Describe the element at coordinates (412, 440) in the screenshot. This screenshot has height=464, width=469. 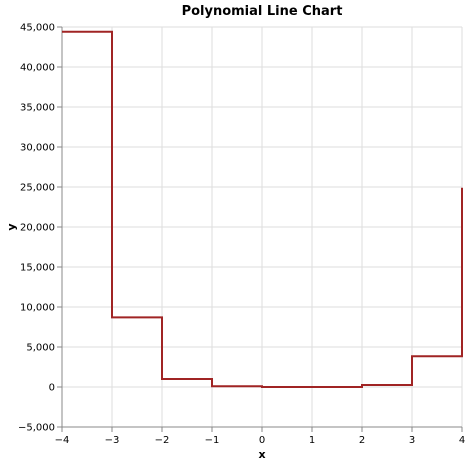
I see `x-tick-label: 3` at that location.